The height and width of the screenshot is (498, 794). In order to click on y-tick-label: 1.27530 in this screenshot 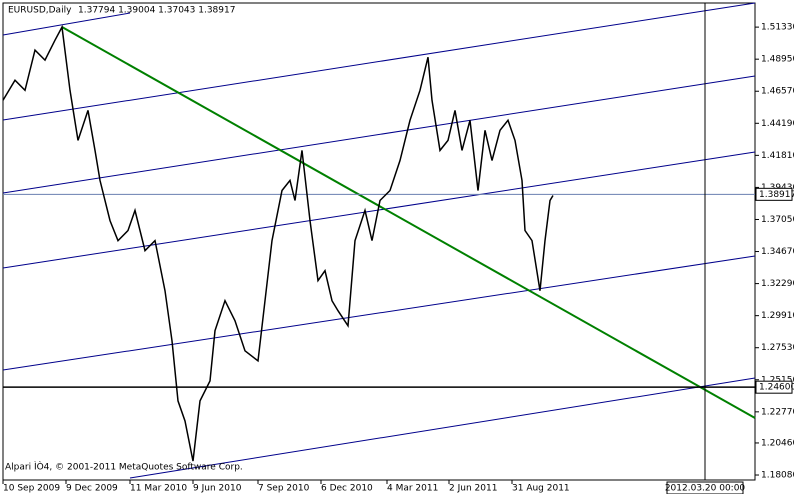, I will do `click(777, 348)`.